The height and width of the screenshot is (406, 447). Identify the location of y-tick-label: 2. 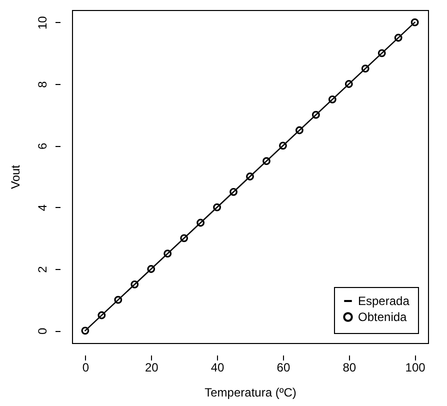
(43, 269).